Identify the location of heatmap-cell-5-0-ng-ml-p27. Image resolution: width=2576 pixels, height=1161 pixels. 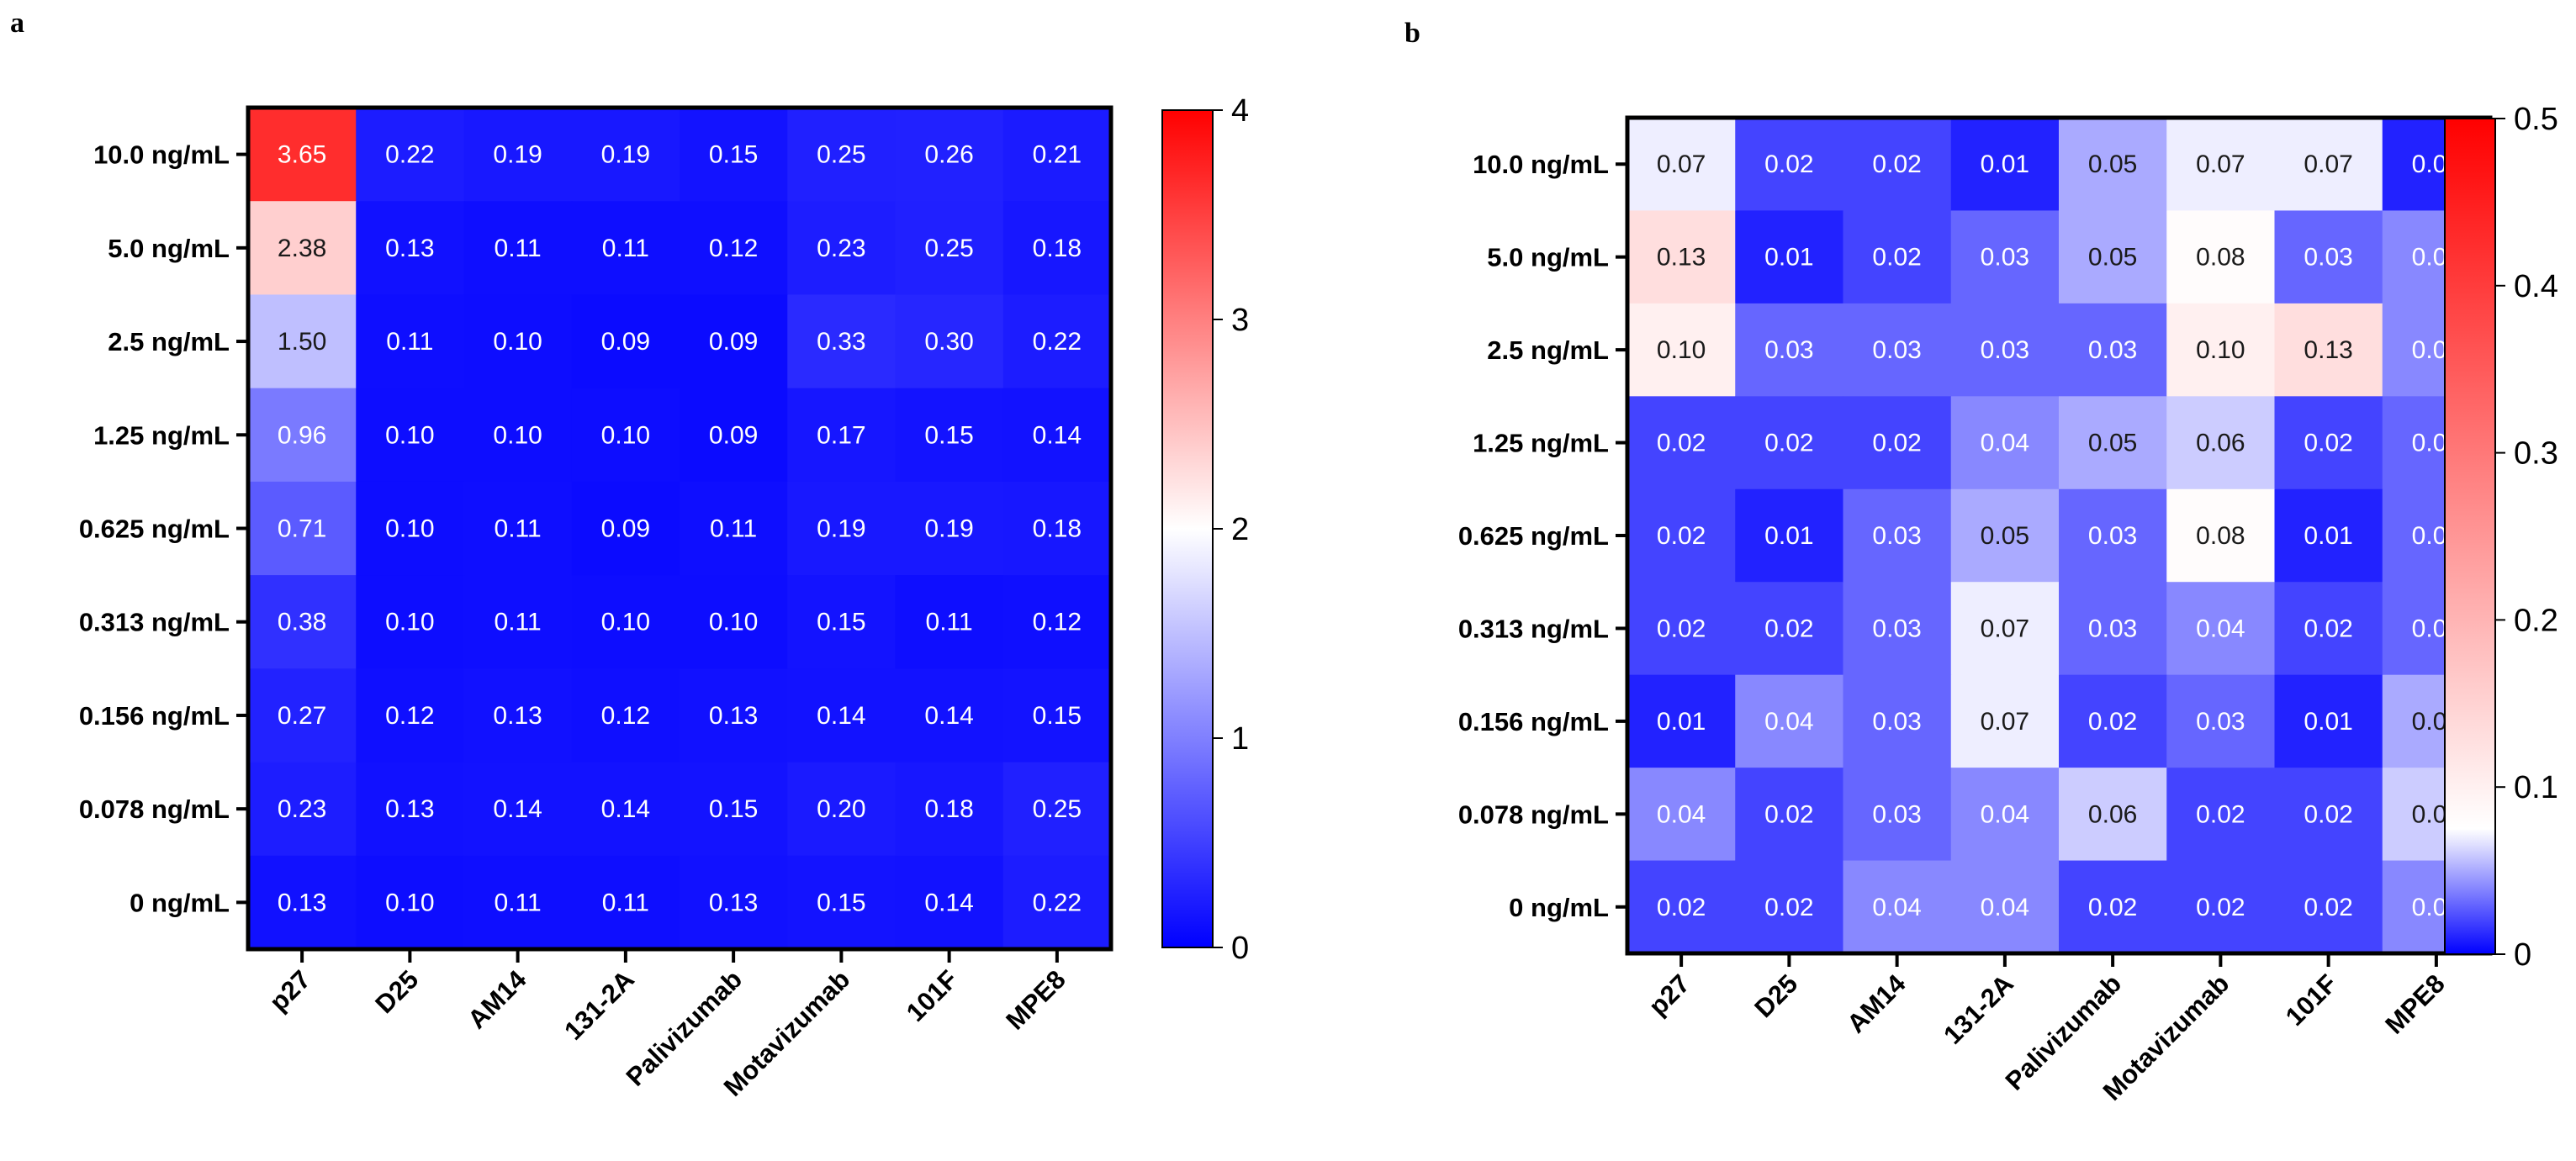
(1681, 257).